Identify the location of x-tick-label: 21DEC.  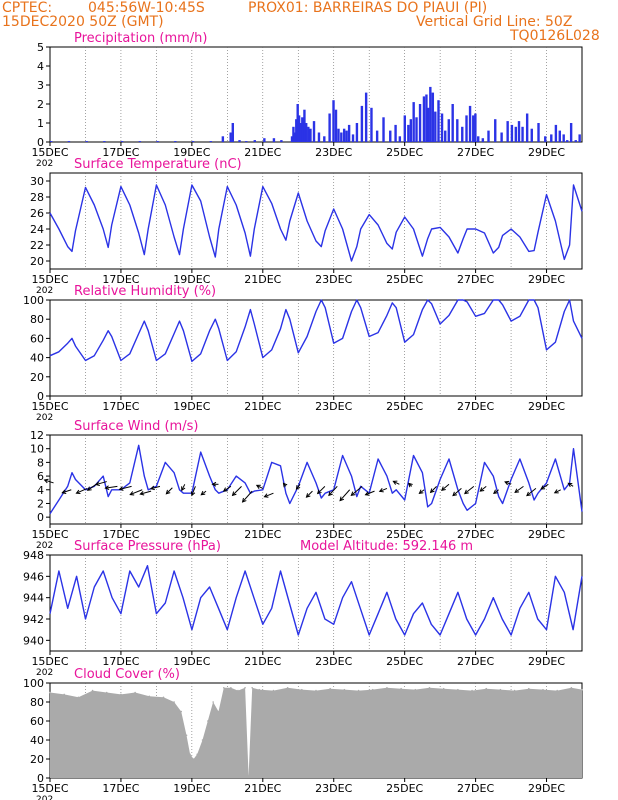
(262, 152).